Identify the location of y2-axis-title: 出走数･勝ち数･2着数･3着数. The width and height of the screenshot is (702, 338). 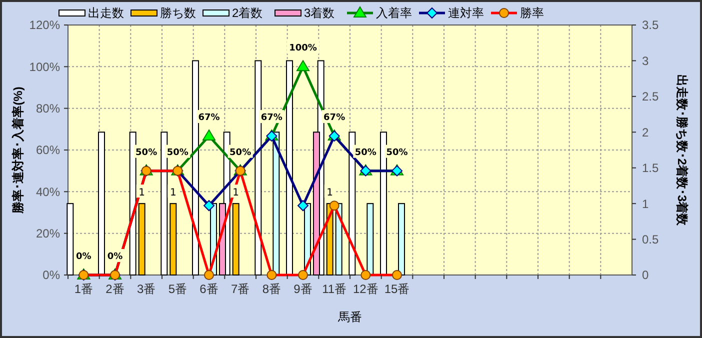
(682, 150).